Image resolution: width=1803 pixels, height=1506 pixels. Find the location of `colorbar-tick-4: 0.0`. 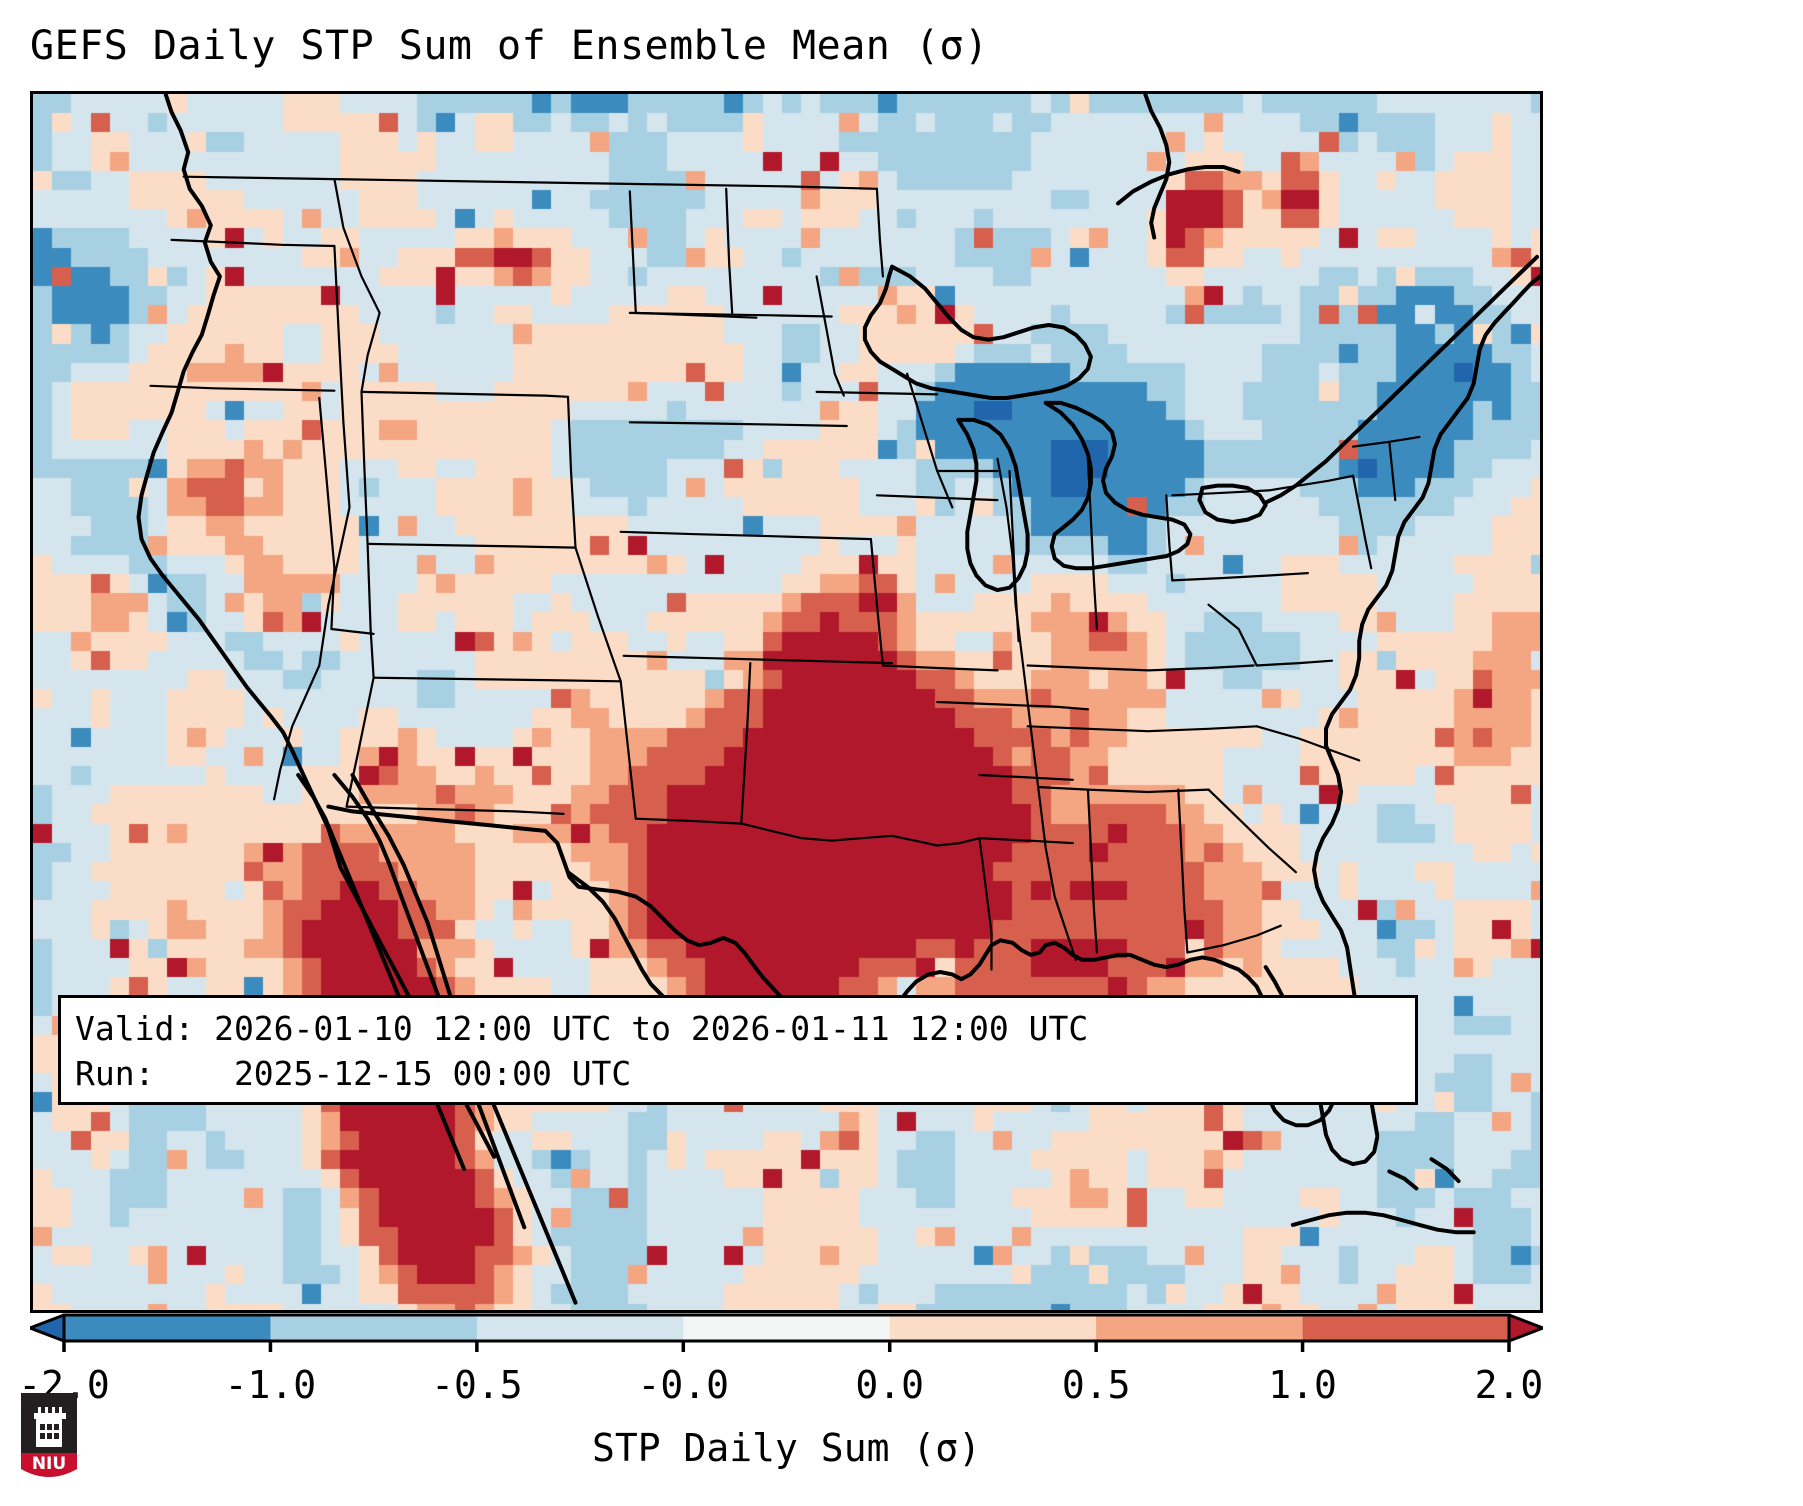

colorbar-tick-4: 0.0 is located at coordinates (890, 1385).